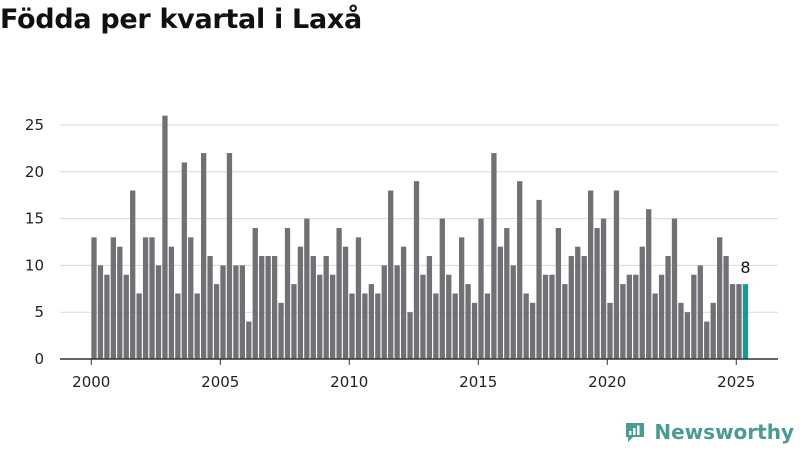  What do you see at coordinates (745, 321) in the screenshot?
I see `bar-highlighted` at bounding box center [745, 321].